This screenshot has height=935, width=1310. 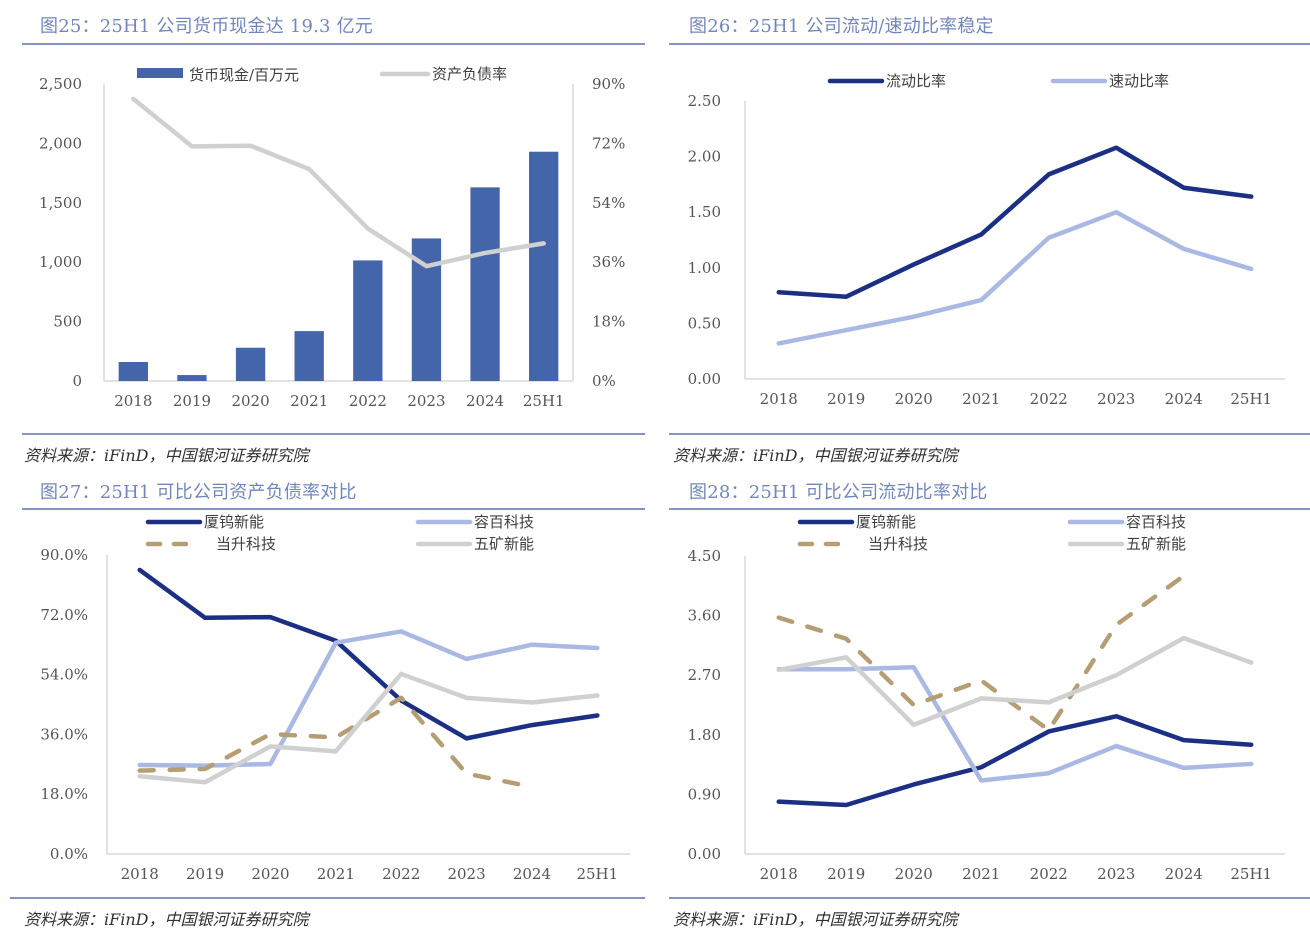 What do you see at coordinates (60, 262) in the screenshot?
I see `y-tick-label: 1,000` at bounding box center [60, 262].